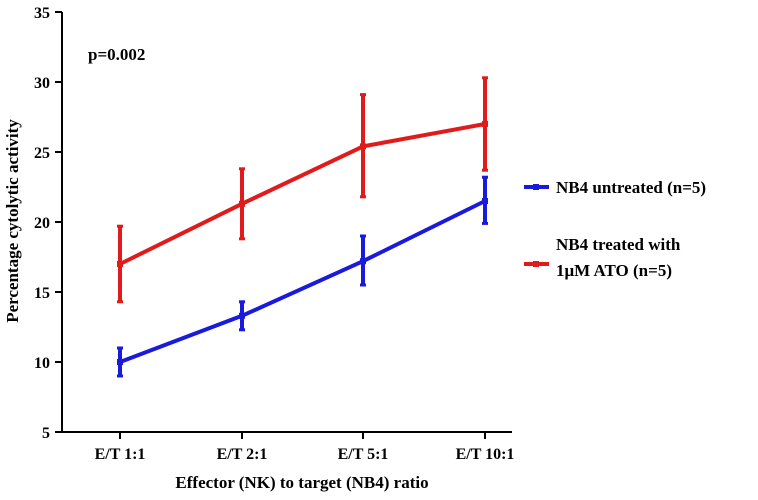 This screenshot has width=758, height=500. Describe the element at coordinates (42, 153) in the screenshot. I see `y-tick-label: 25` at that location.